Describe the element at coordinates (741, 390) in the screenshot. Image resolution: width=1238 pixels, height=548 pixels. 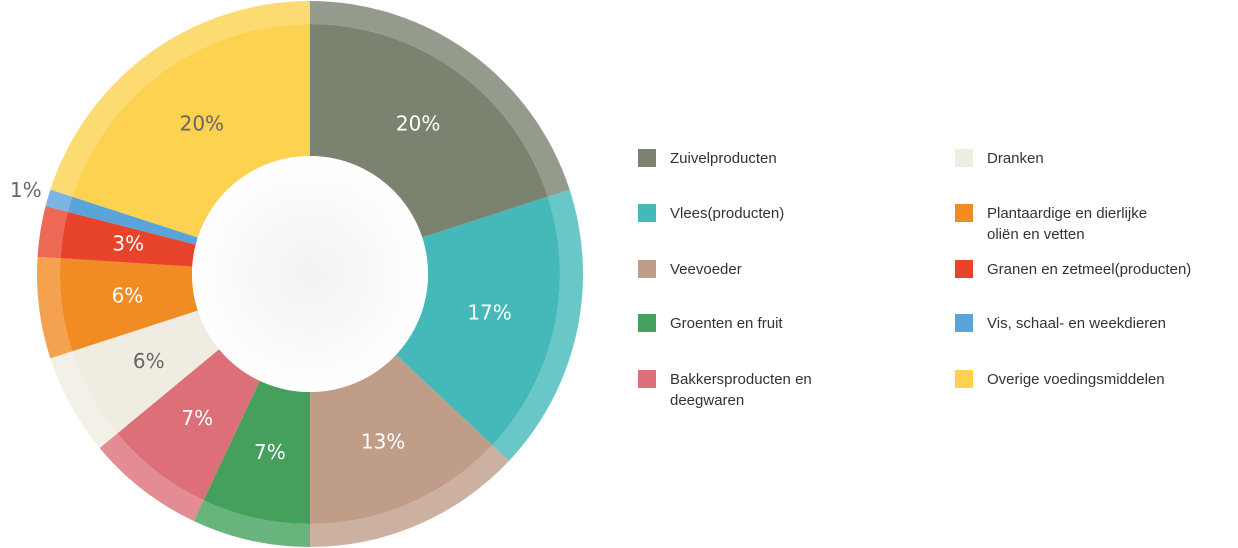
I see `legend-label: Bakkersproducten en deegwaren` at that location.